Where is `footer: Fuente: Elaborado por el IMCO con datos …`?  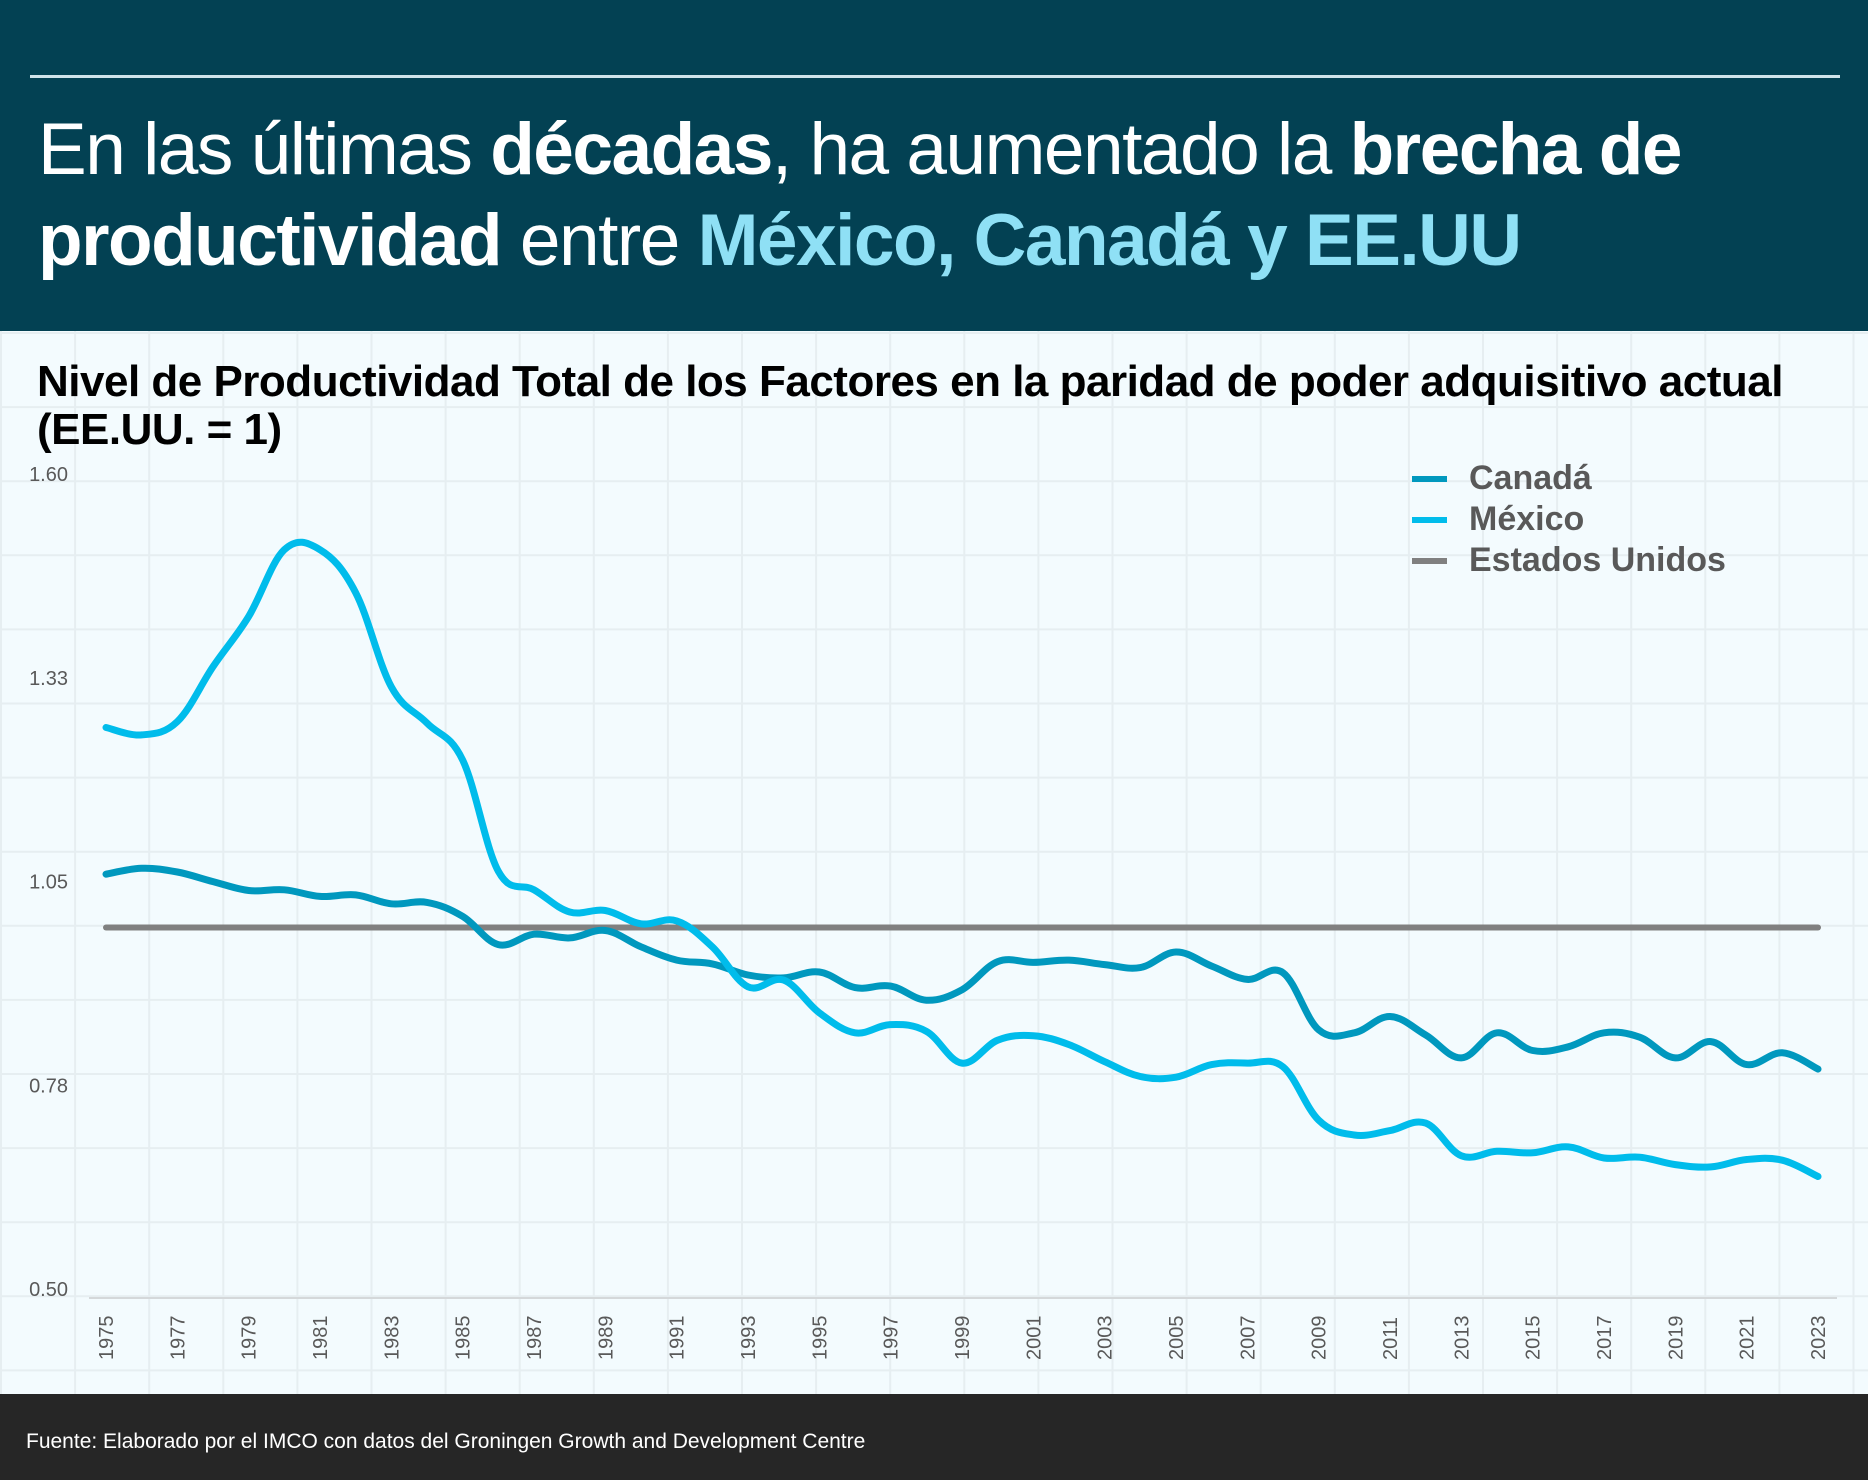 footer: Fuente: Elaborado por el IMCO con datos … is located at coordinates (934, 1437).